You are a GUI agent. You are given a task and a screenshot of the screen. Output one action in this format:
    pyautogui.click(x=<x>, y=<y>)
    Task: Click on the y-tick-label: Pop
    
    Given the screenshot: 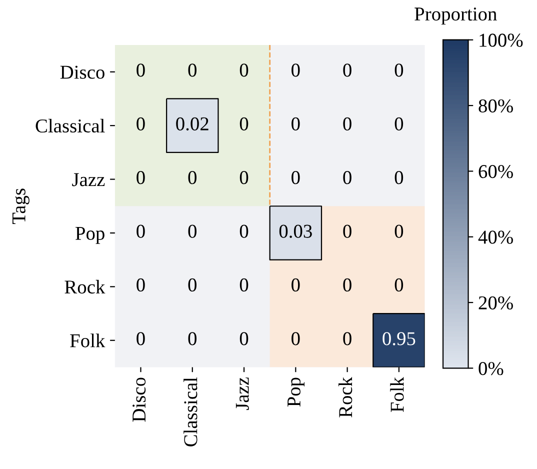 What is the action you would take?
    pyautogui.click(x=89, y=235)
    